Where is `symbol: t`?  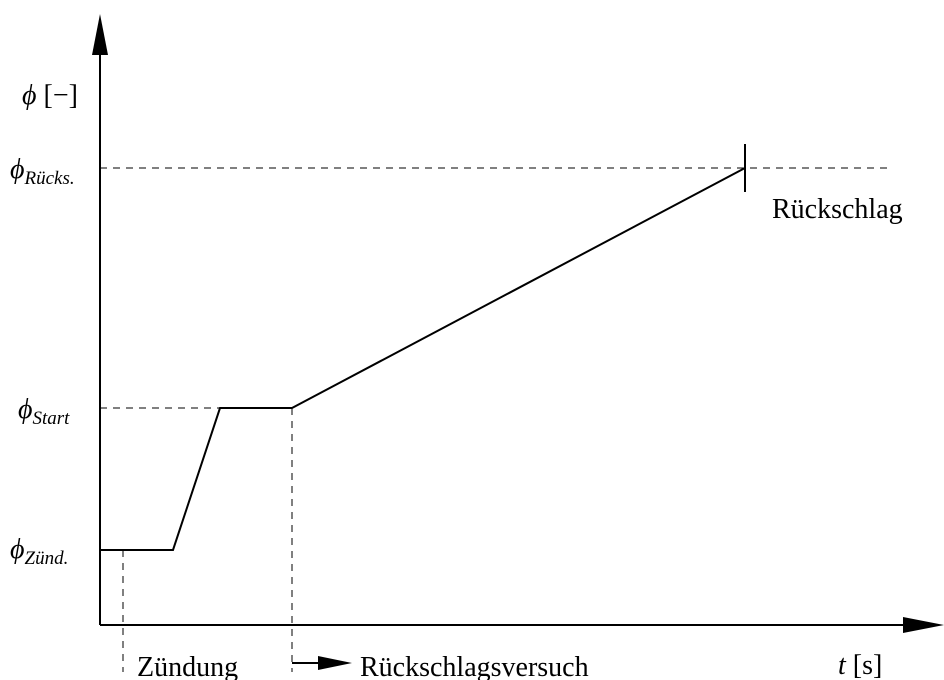
symbol: t is located at coordinates (842, 665).